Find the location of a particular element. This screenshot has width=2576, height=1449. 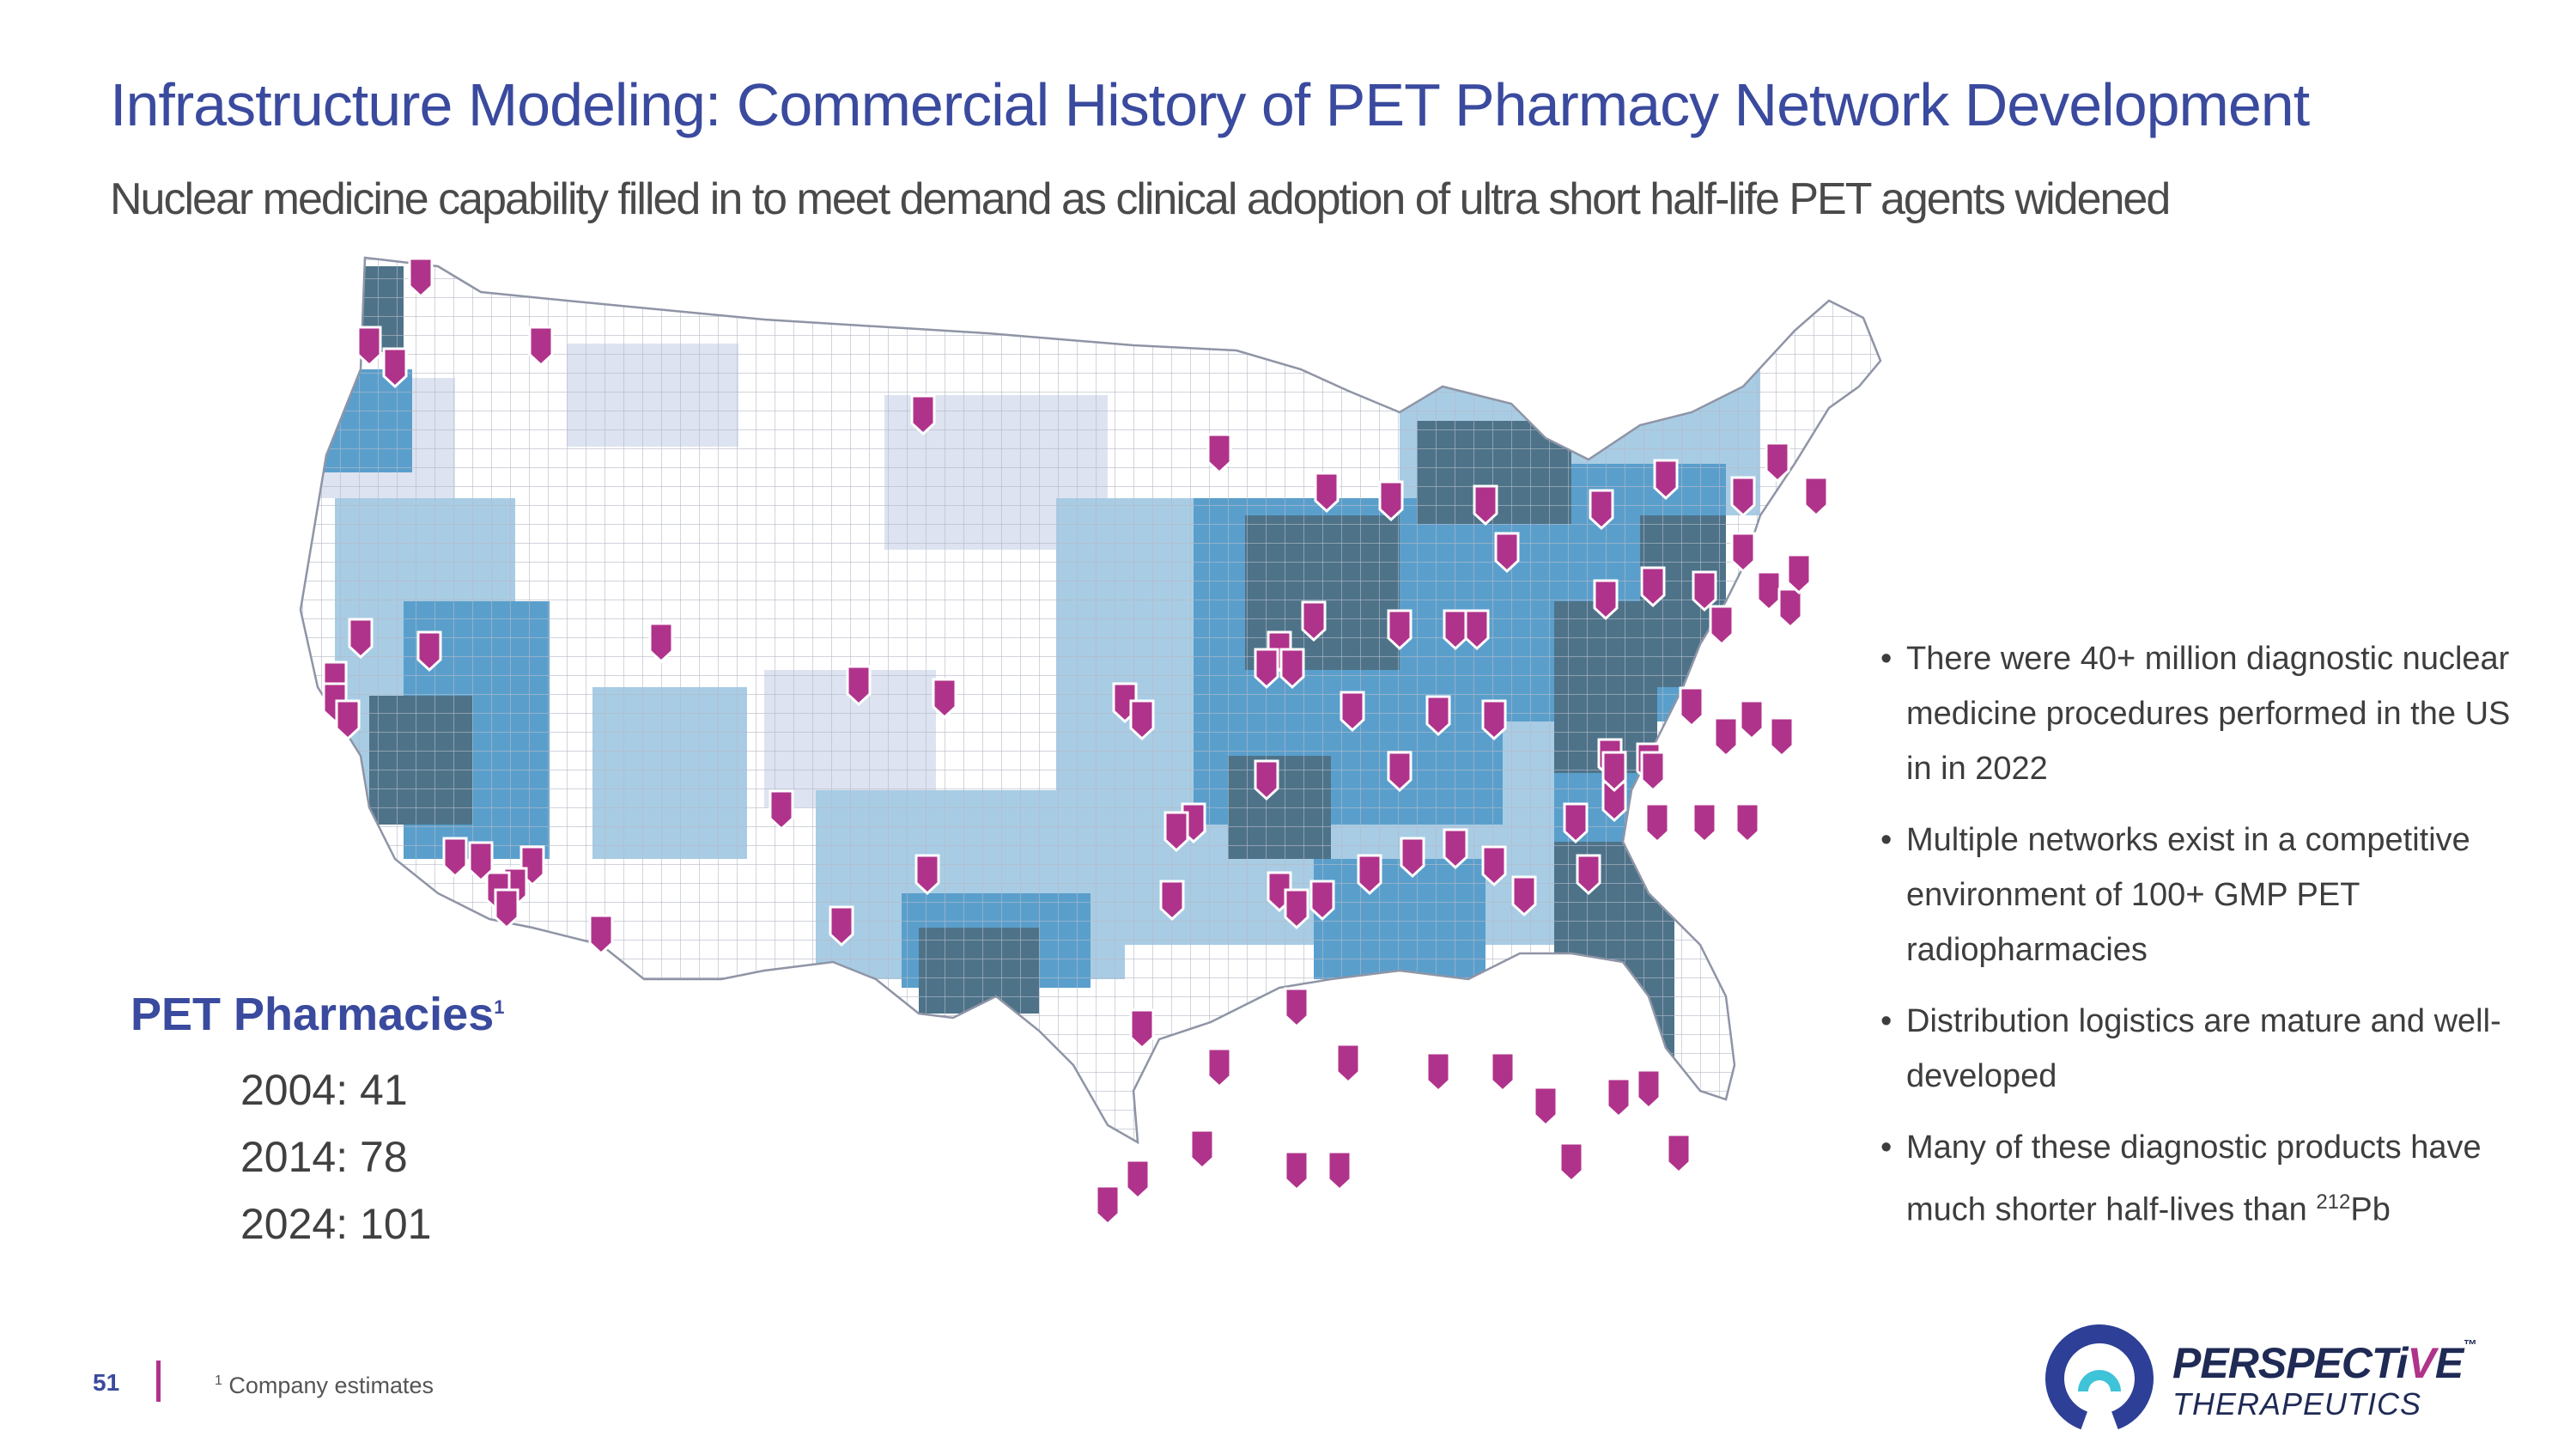

pharmacy-count-2024: 2024: 101 is located at coordinates (336, 1224).